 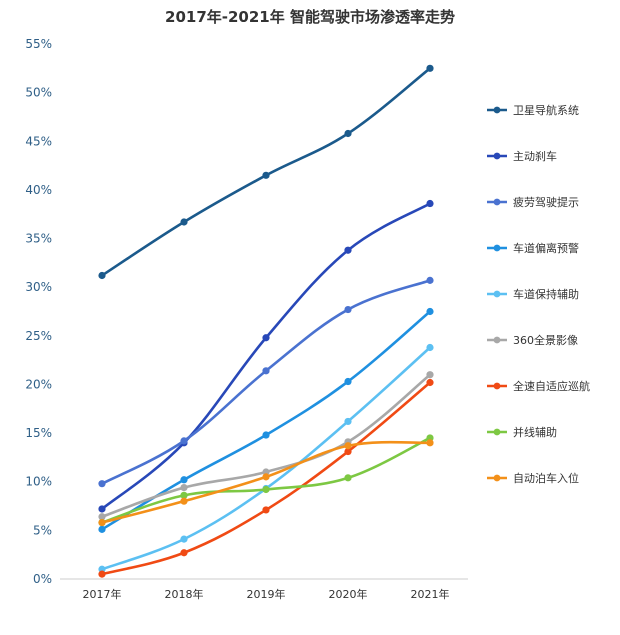 I want to click on legend-item: 车道偏离预警, so click(x=533, y=248).